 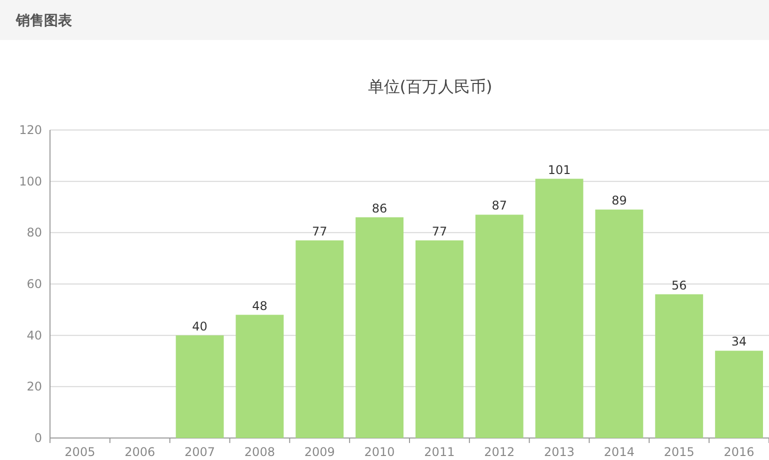 I want to click on x-tick-label: 2008, so click(x=259, y=452).